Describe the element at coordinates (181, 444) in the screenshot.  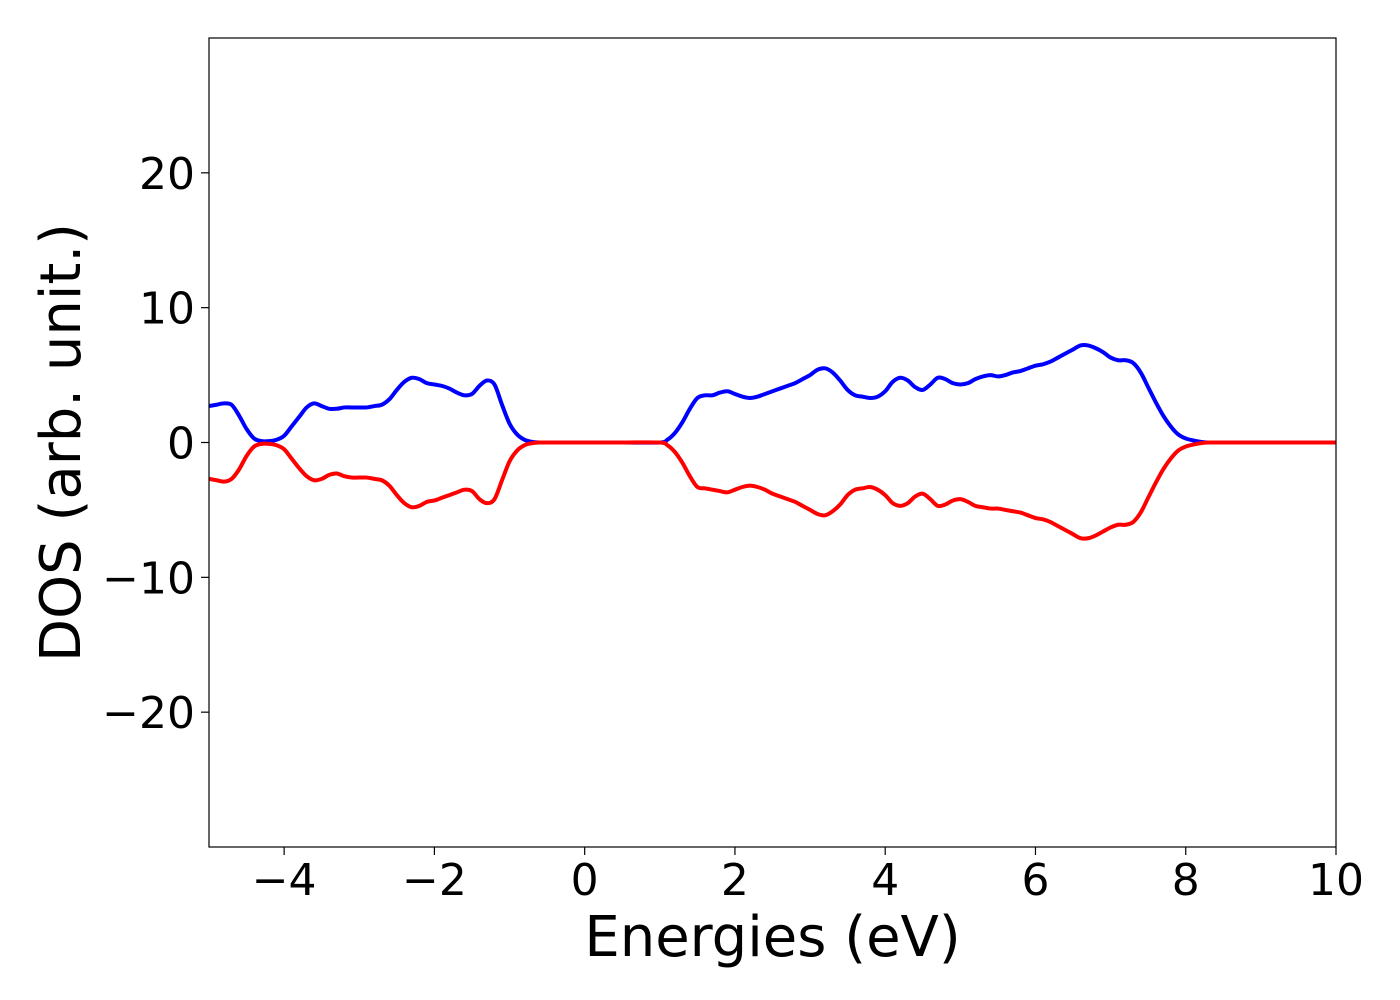
I see `y-tick-label: 0` at that location.